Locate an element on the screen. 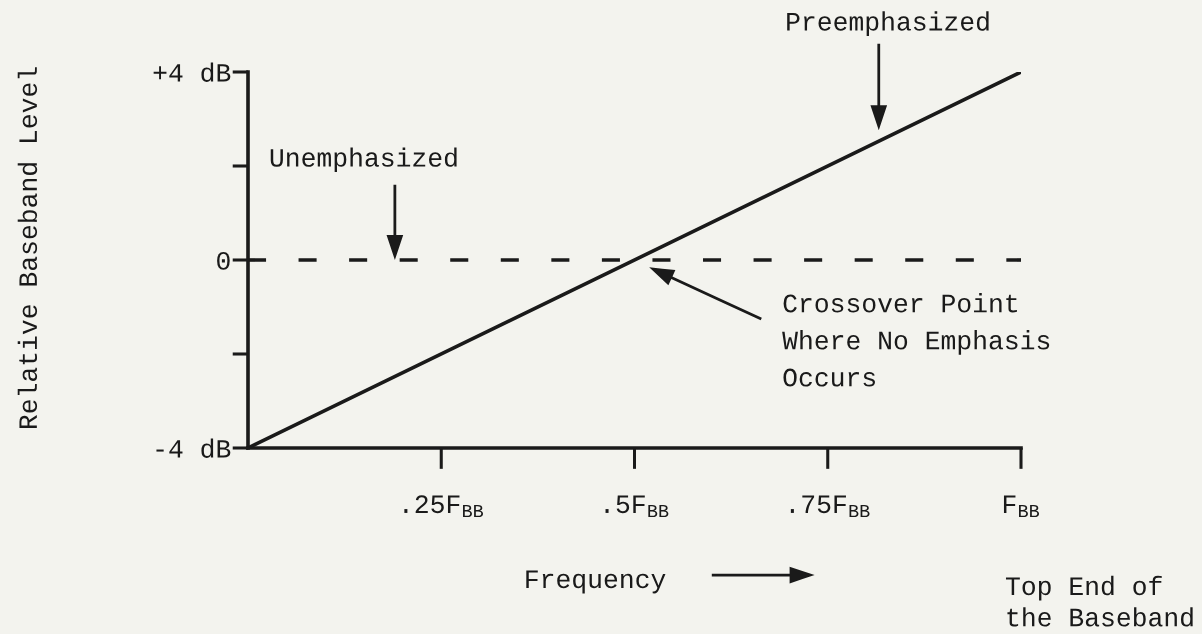 The image size is (1202, 634). x-tick-label: .75F$_{BB}$ is located at coordinates (830, 506).